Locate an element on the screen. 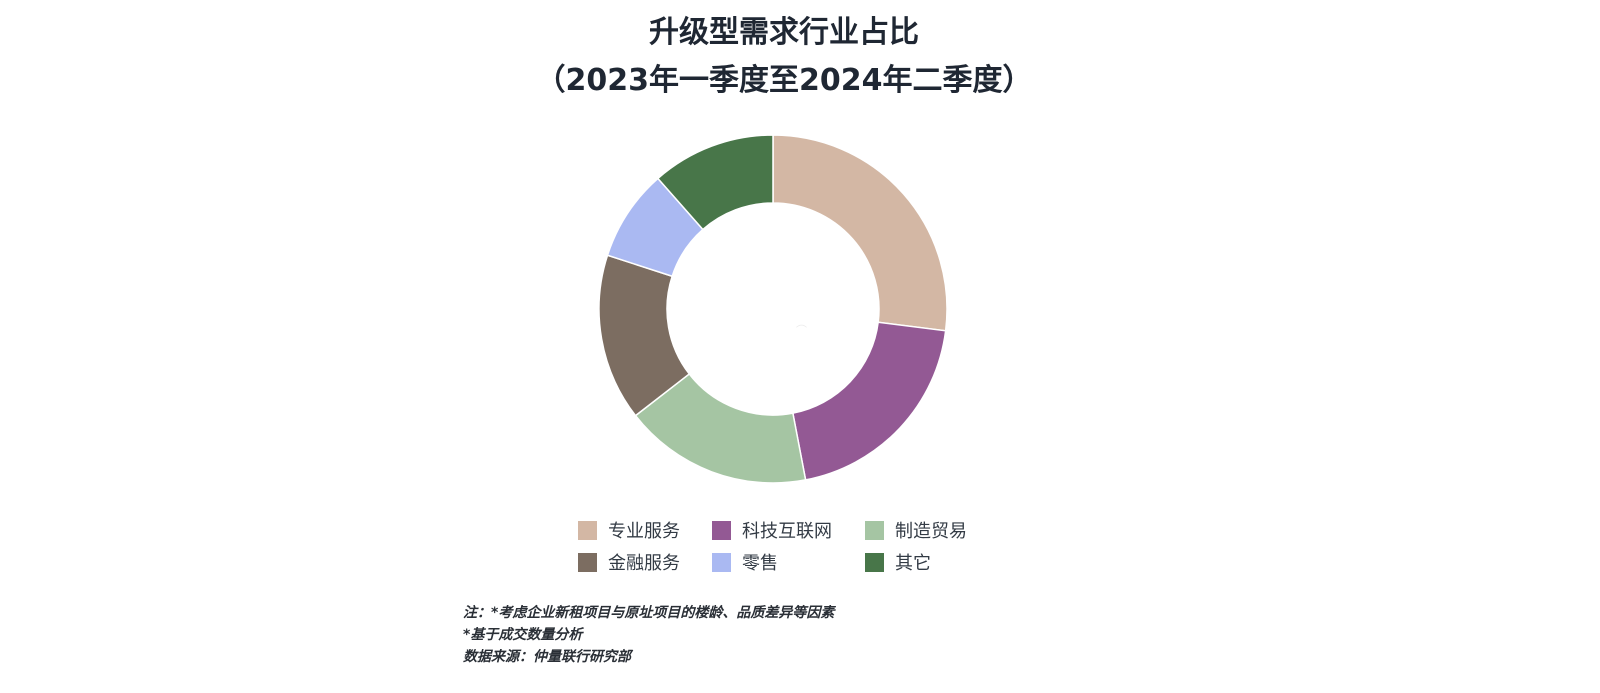 Image resolution: width=1600 pixels, height=693 pixels. legend-item: 专业服务 is located at coordinates (629, 530).